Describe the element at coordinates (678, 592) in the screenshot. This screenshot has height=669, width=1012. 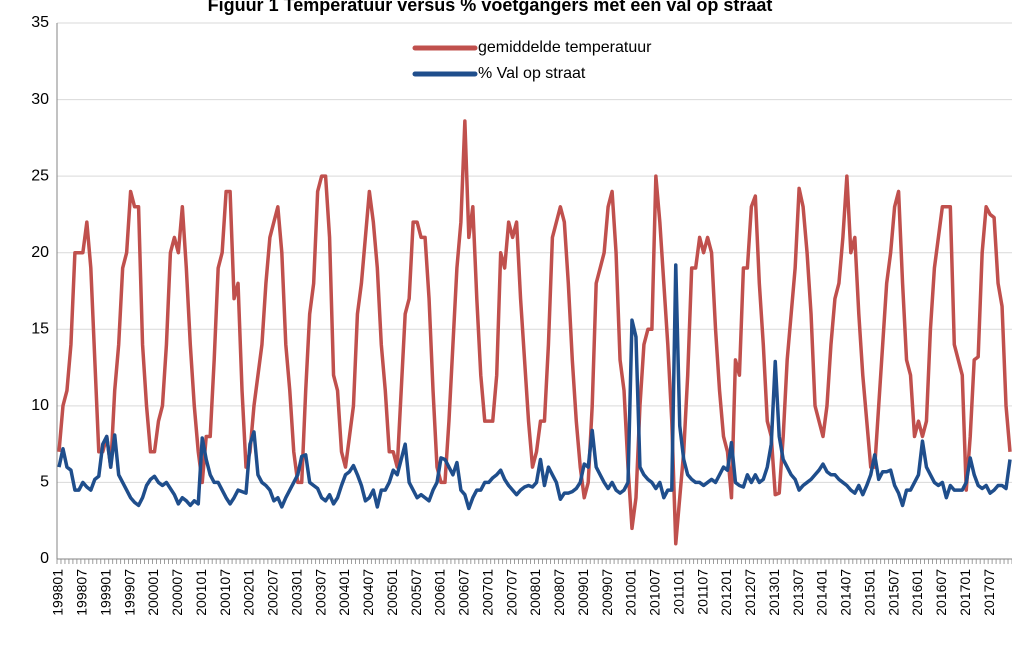
I see `x-tick-label: 201101` at that location.